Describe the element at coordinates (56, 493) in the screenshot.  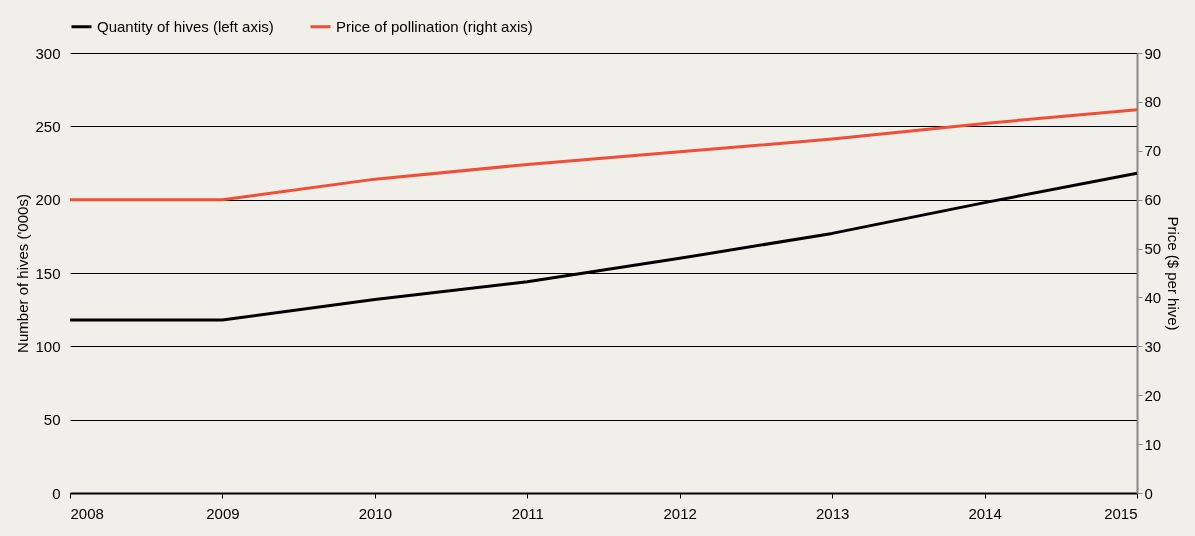
I see `y-tick-label: 0` at that location.